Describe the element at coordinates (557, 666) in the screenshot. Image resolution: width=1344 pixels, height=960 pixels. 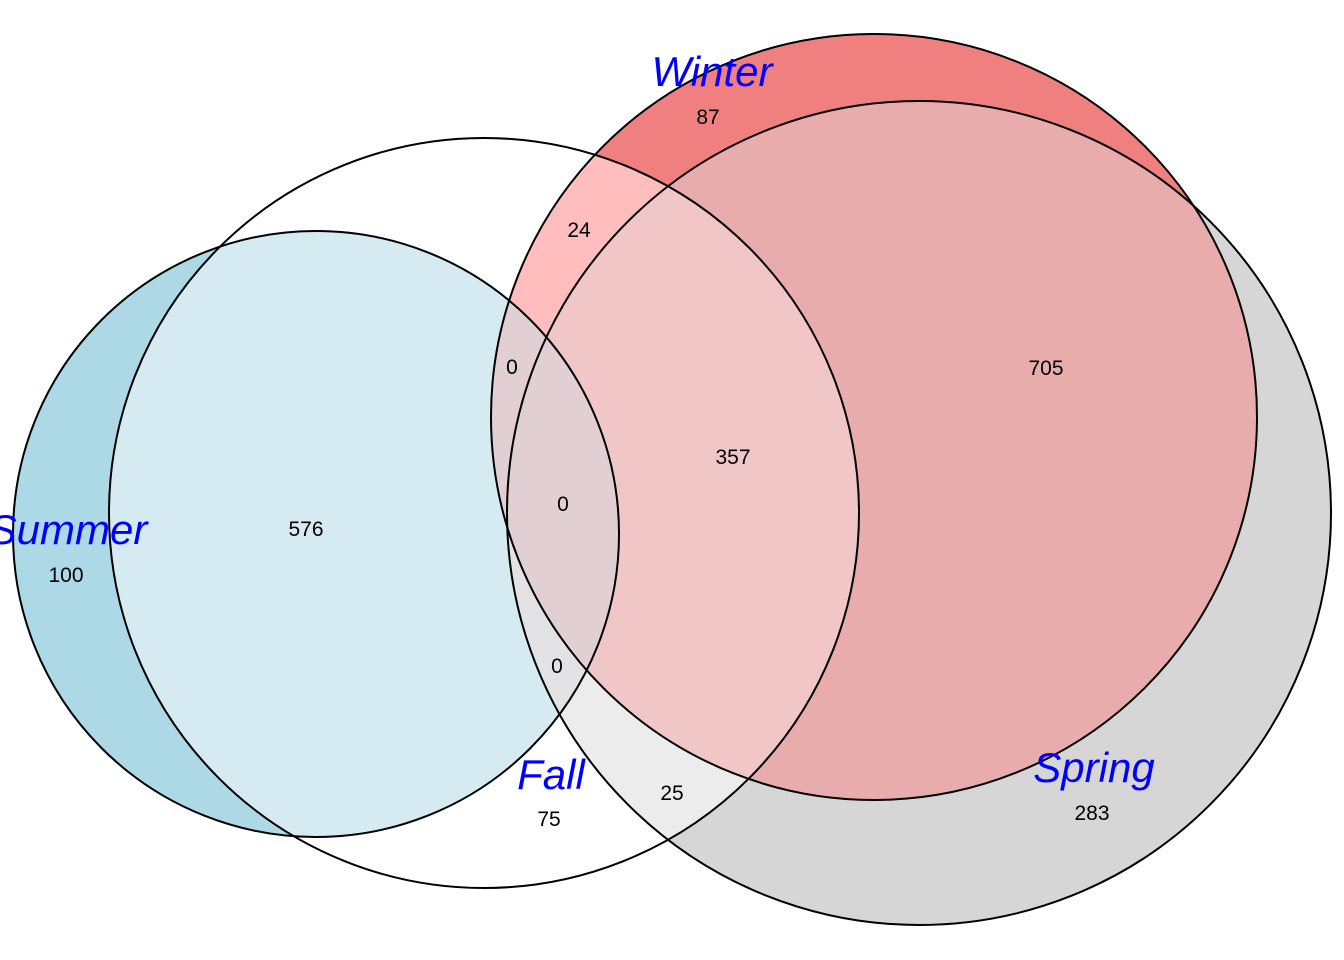
I see `count-summer-fall-spring: 0` at that location.